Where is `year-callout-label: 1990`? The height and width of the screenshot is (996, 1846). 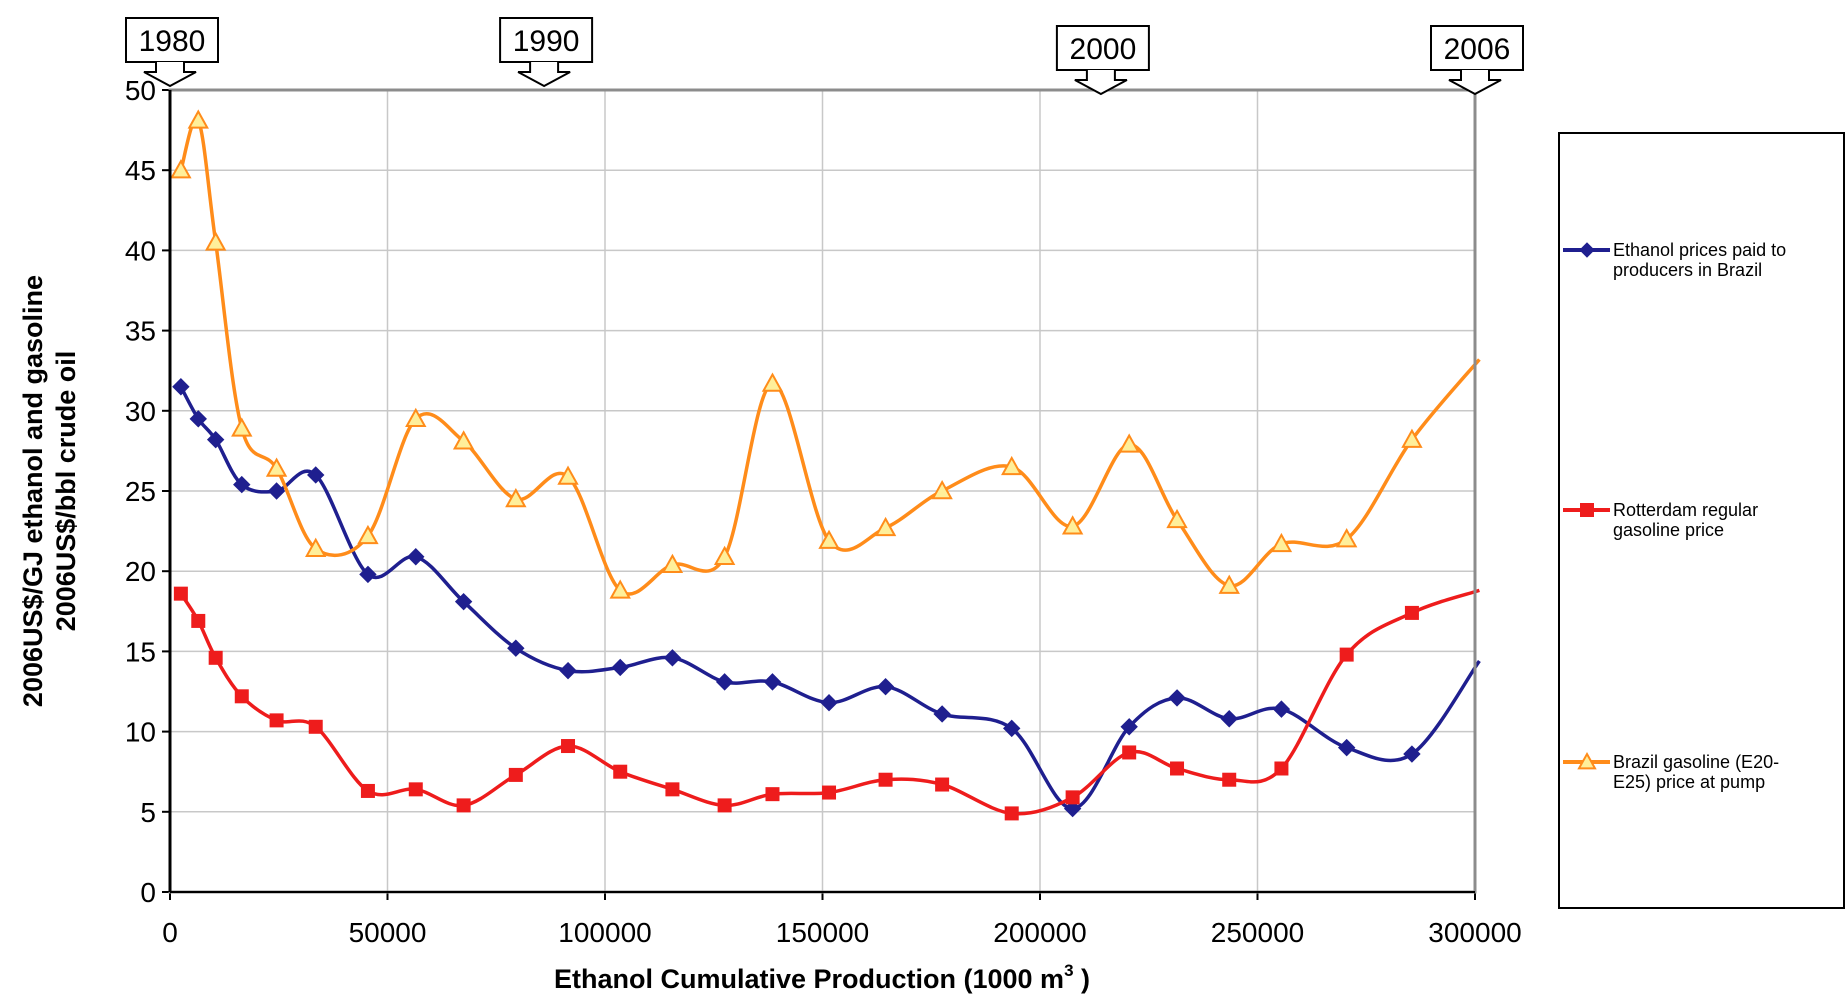
year-callout-label: 1990 is located at coordinates (546, 41).